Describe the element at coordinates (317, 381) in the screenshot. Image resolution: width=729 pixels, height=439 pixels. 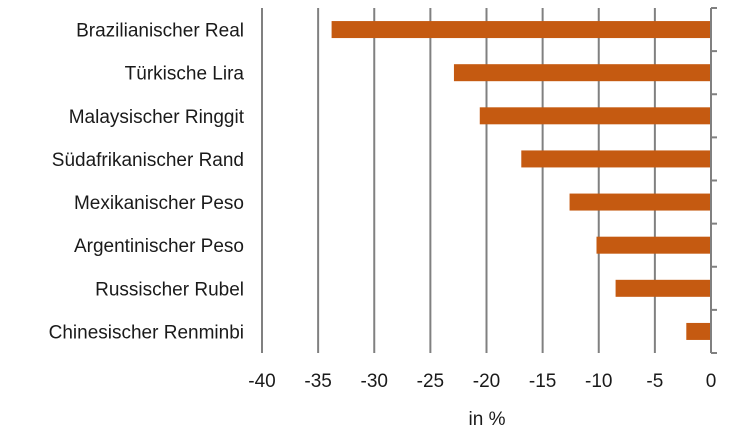
I see `x-tick-label: -35` at that location.